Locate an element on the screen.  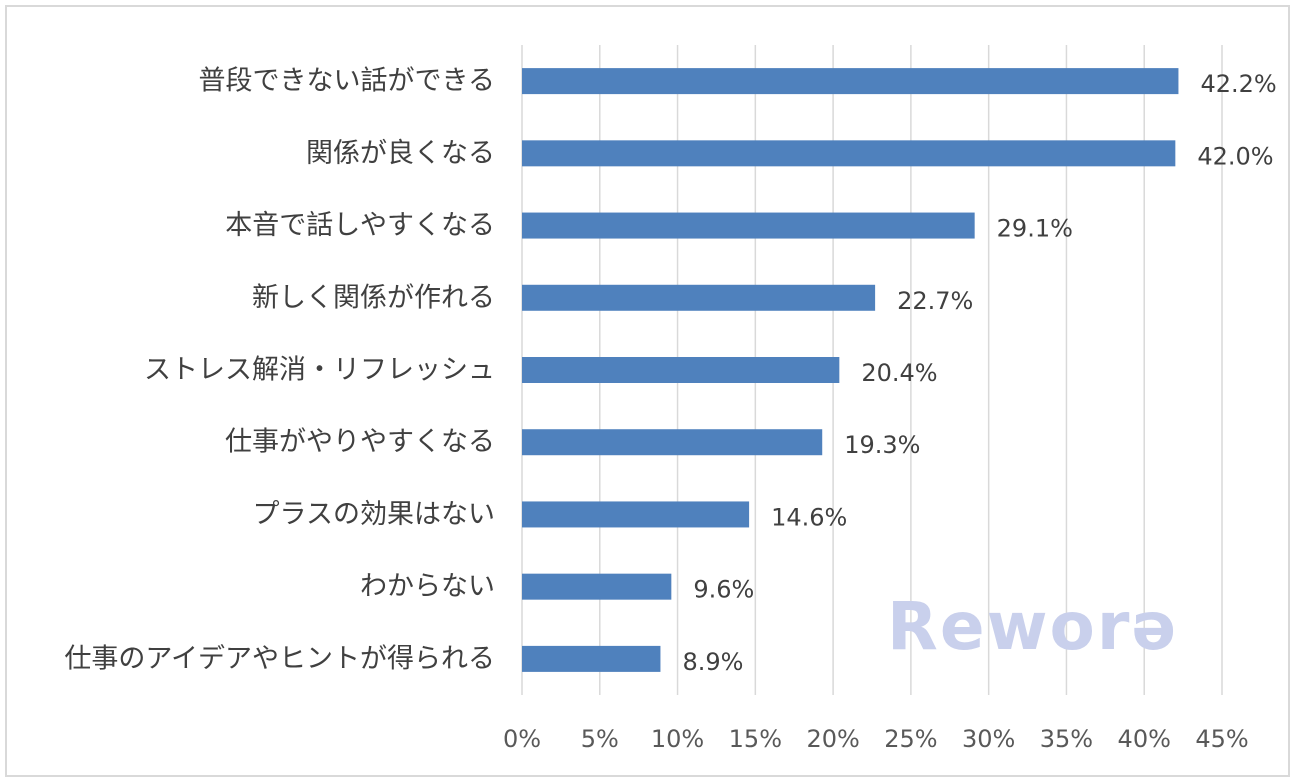
x-tick-label-1: 5% is located at coordinates (600, 739).